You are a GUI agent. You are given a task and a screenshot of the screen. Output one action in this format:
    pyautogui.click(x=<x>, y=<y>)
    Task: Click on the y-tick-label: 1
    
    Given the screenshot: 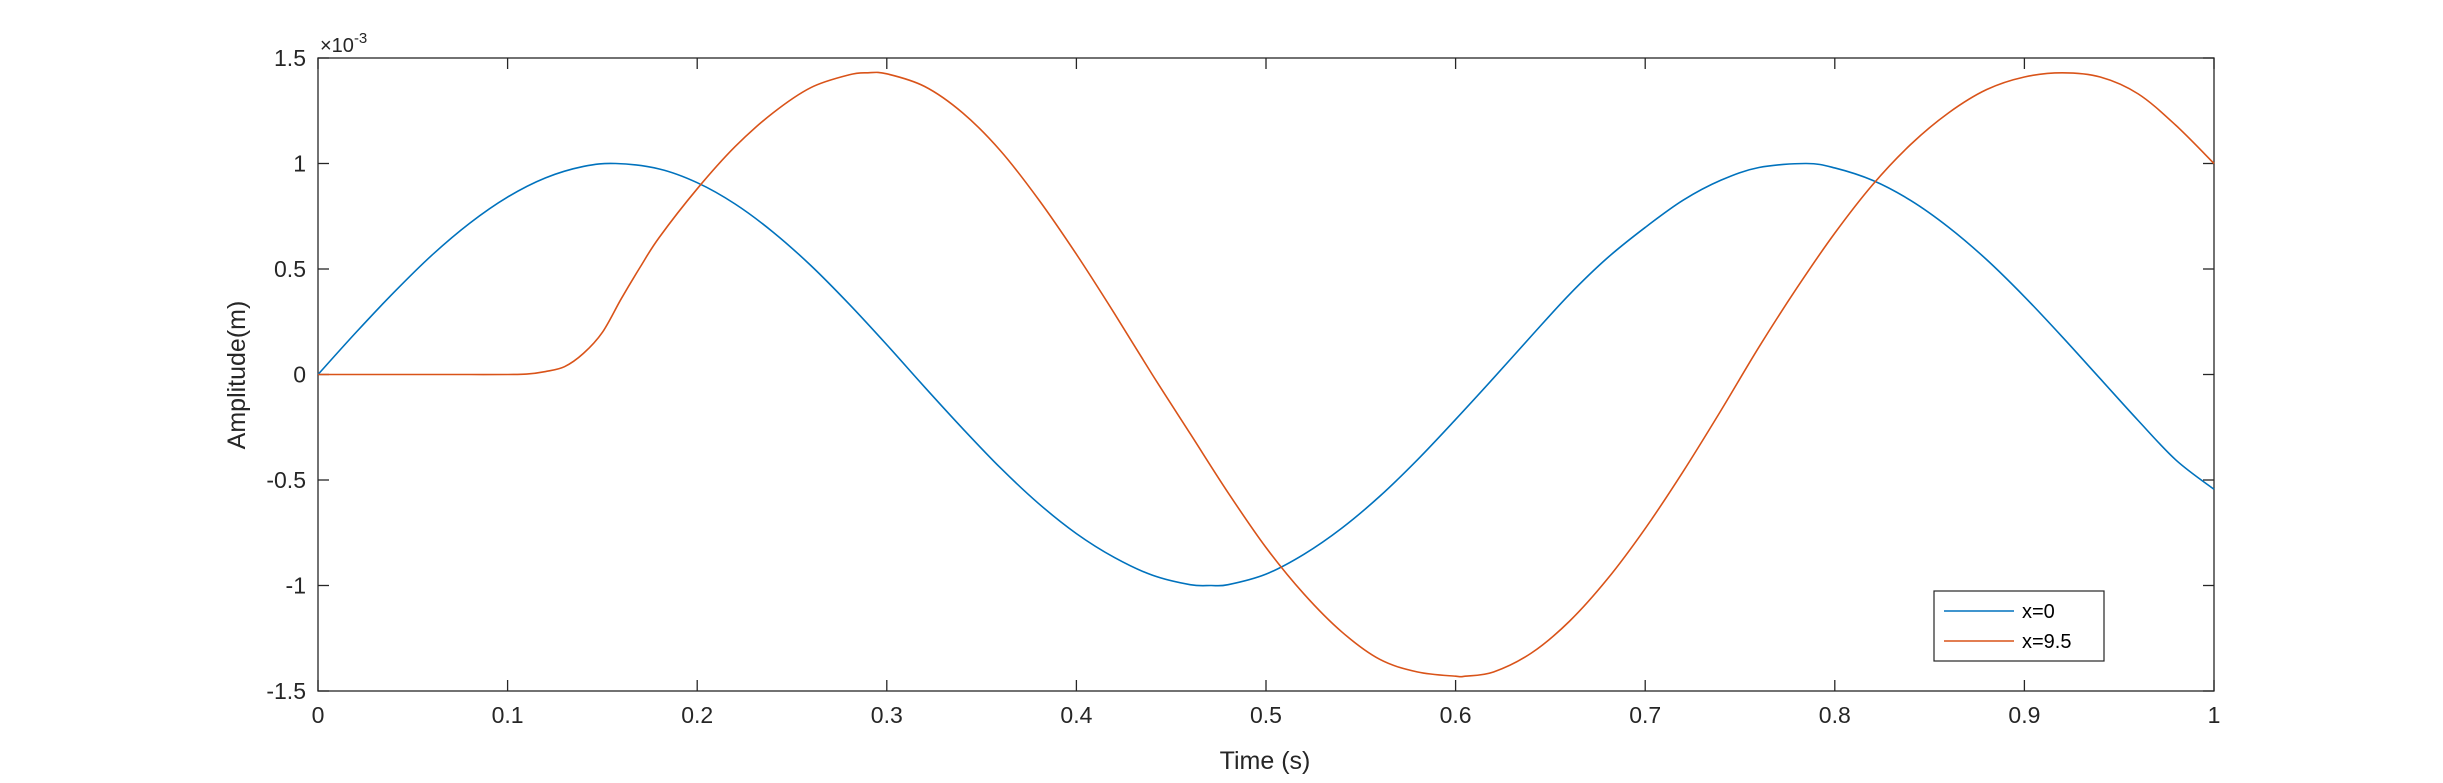 What is the action you would take?
    pyautogui.click(x=299, y=164)
    